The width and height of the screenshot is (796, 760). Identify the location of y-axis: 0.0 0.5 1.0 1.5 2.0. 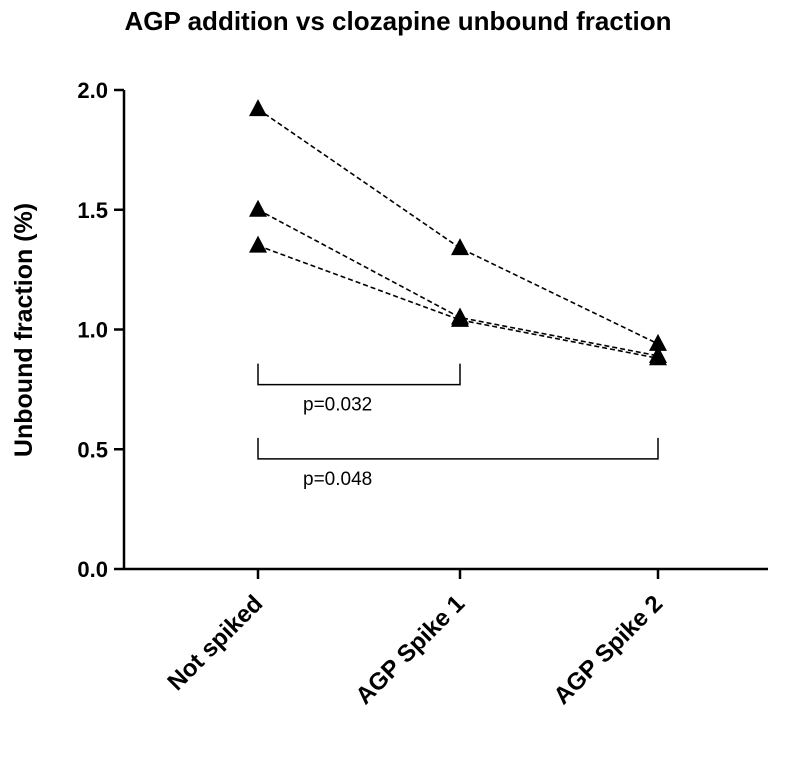
(101, 330).